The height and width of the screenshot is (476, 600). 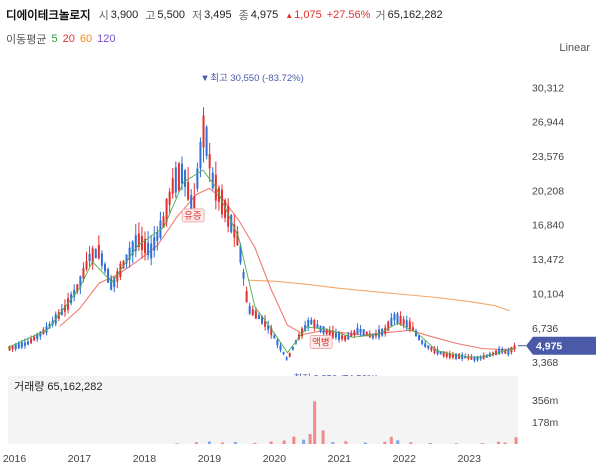 What do you see at coordinates (405, 459) in the screenshot?
I see `time-axis-label: 2022` at bounding box center [405, 459].